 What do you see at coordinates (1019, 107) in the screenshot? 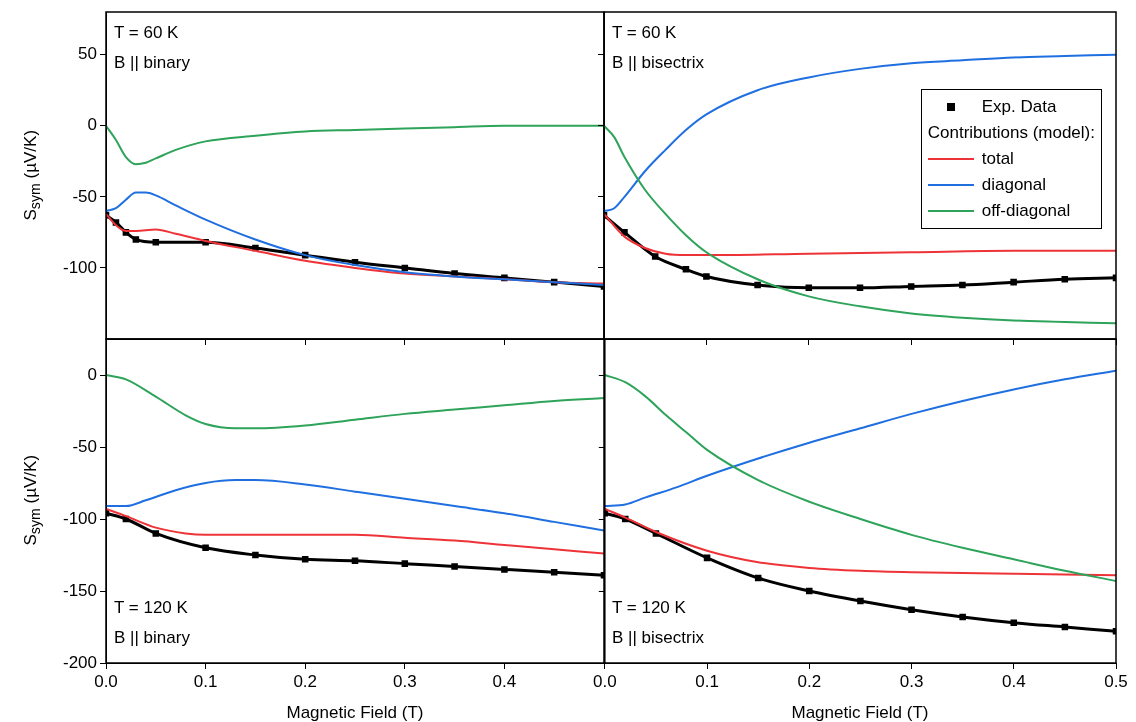
I see `legend-label: Exp. Data` at bounding box center [1019, 107].